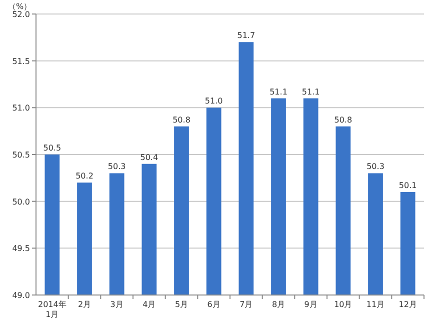  Describe the element at coordinates (407, 304) in the screenshot. I see `x-tick-label: 12月` at that location.